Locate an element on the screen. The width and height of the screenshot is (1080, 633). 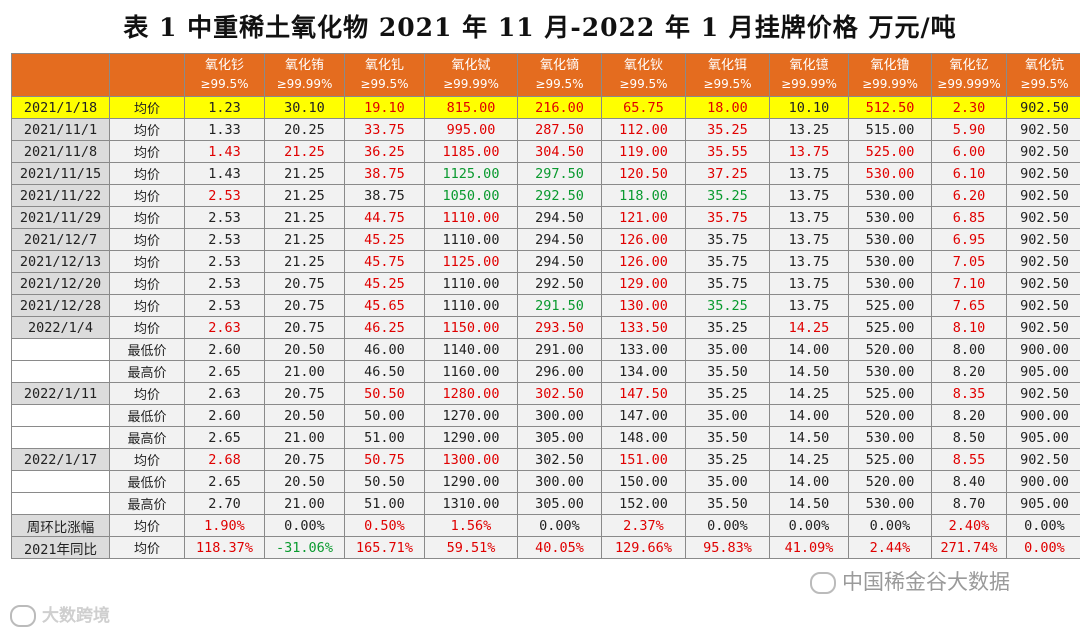
value-cell: 35.00 is located at coordinates (727, 349).